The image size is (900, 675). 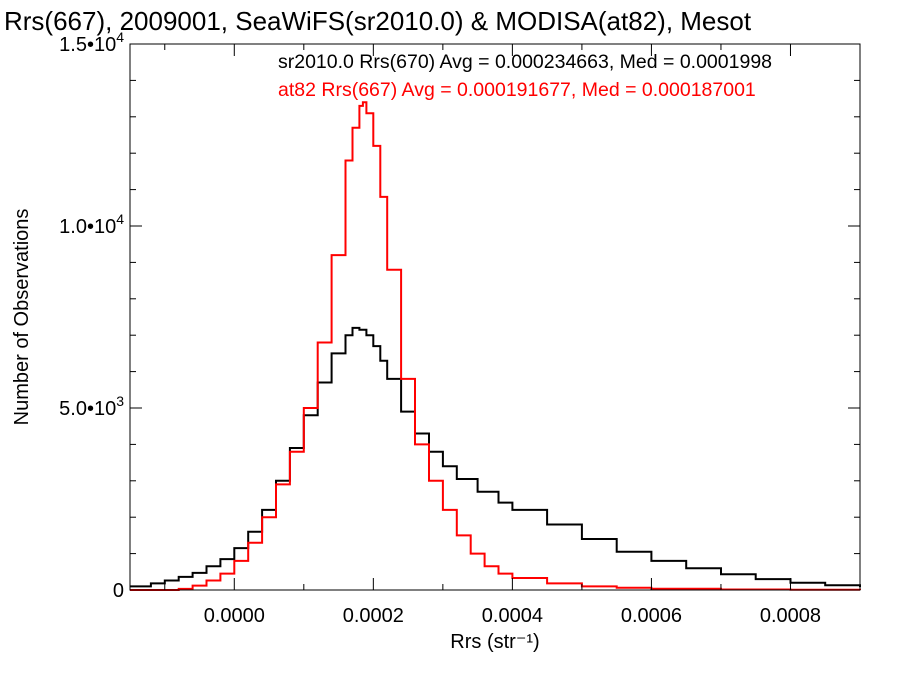 I want to click on x-tick-label: 0.0006, so click(x=651, y=616).